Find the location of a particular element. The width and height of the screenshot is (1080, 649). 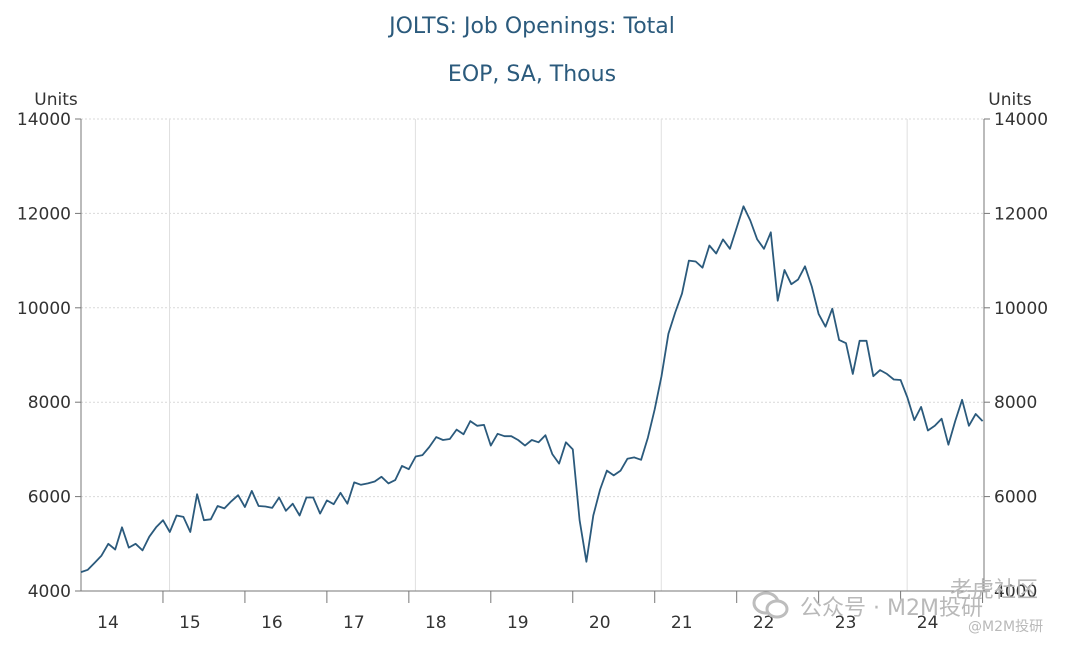

watermark-community: 老虎社区 is located at coordinates (994, 590).